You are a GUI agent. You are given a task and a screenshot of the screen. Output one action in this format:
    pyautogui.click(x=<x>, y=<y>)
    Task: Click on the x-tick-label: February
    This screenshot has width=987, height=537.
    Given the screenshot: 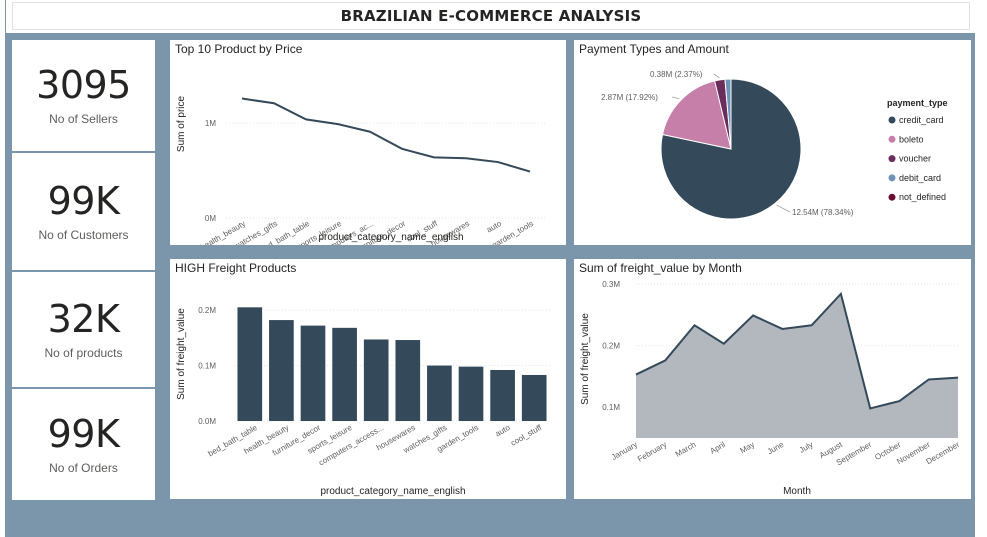 What is the action you would take?
    pyautogui.click(x=652, y=452)
    